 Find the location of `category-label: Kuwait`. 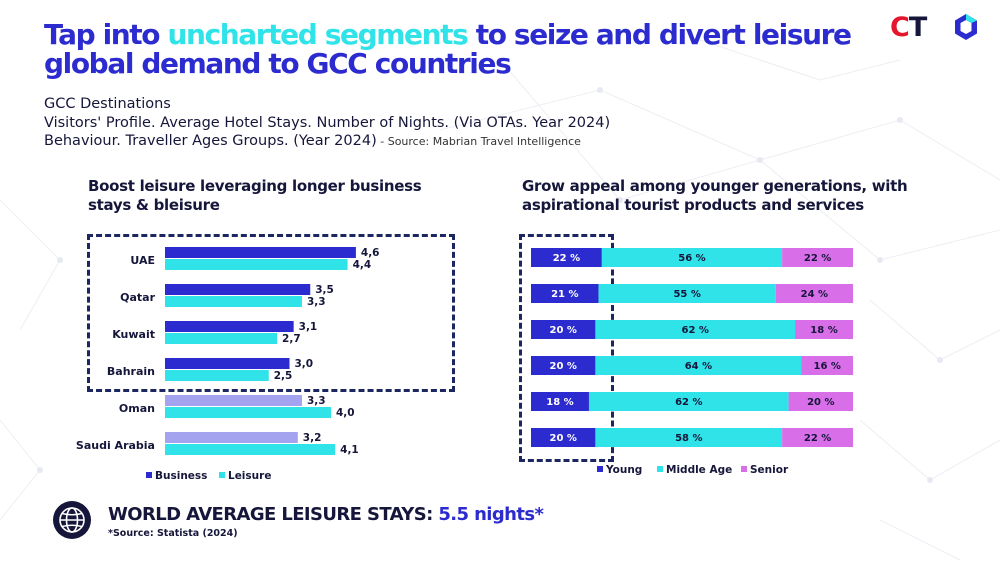

category-label: Kuwait is located at coordinates (133, 334).